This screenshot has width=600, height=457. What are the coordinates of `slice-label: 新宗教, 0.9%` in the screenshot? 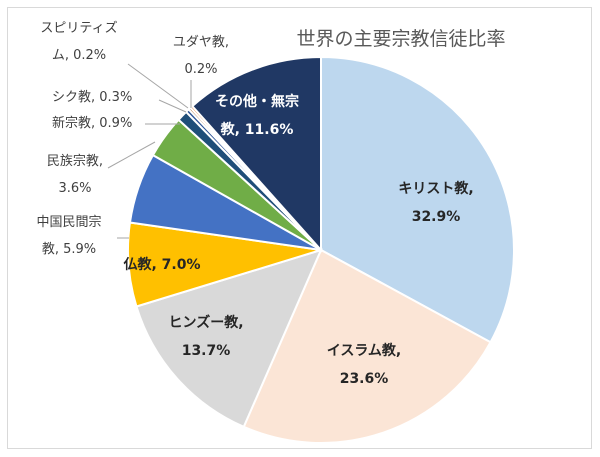 It's located at (92, 123).